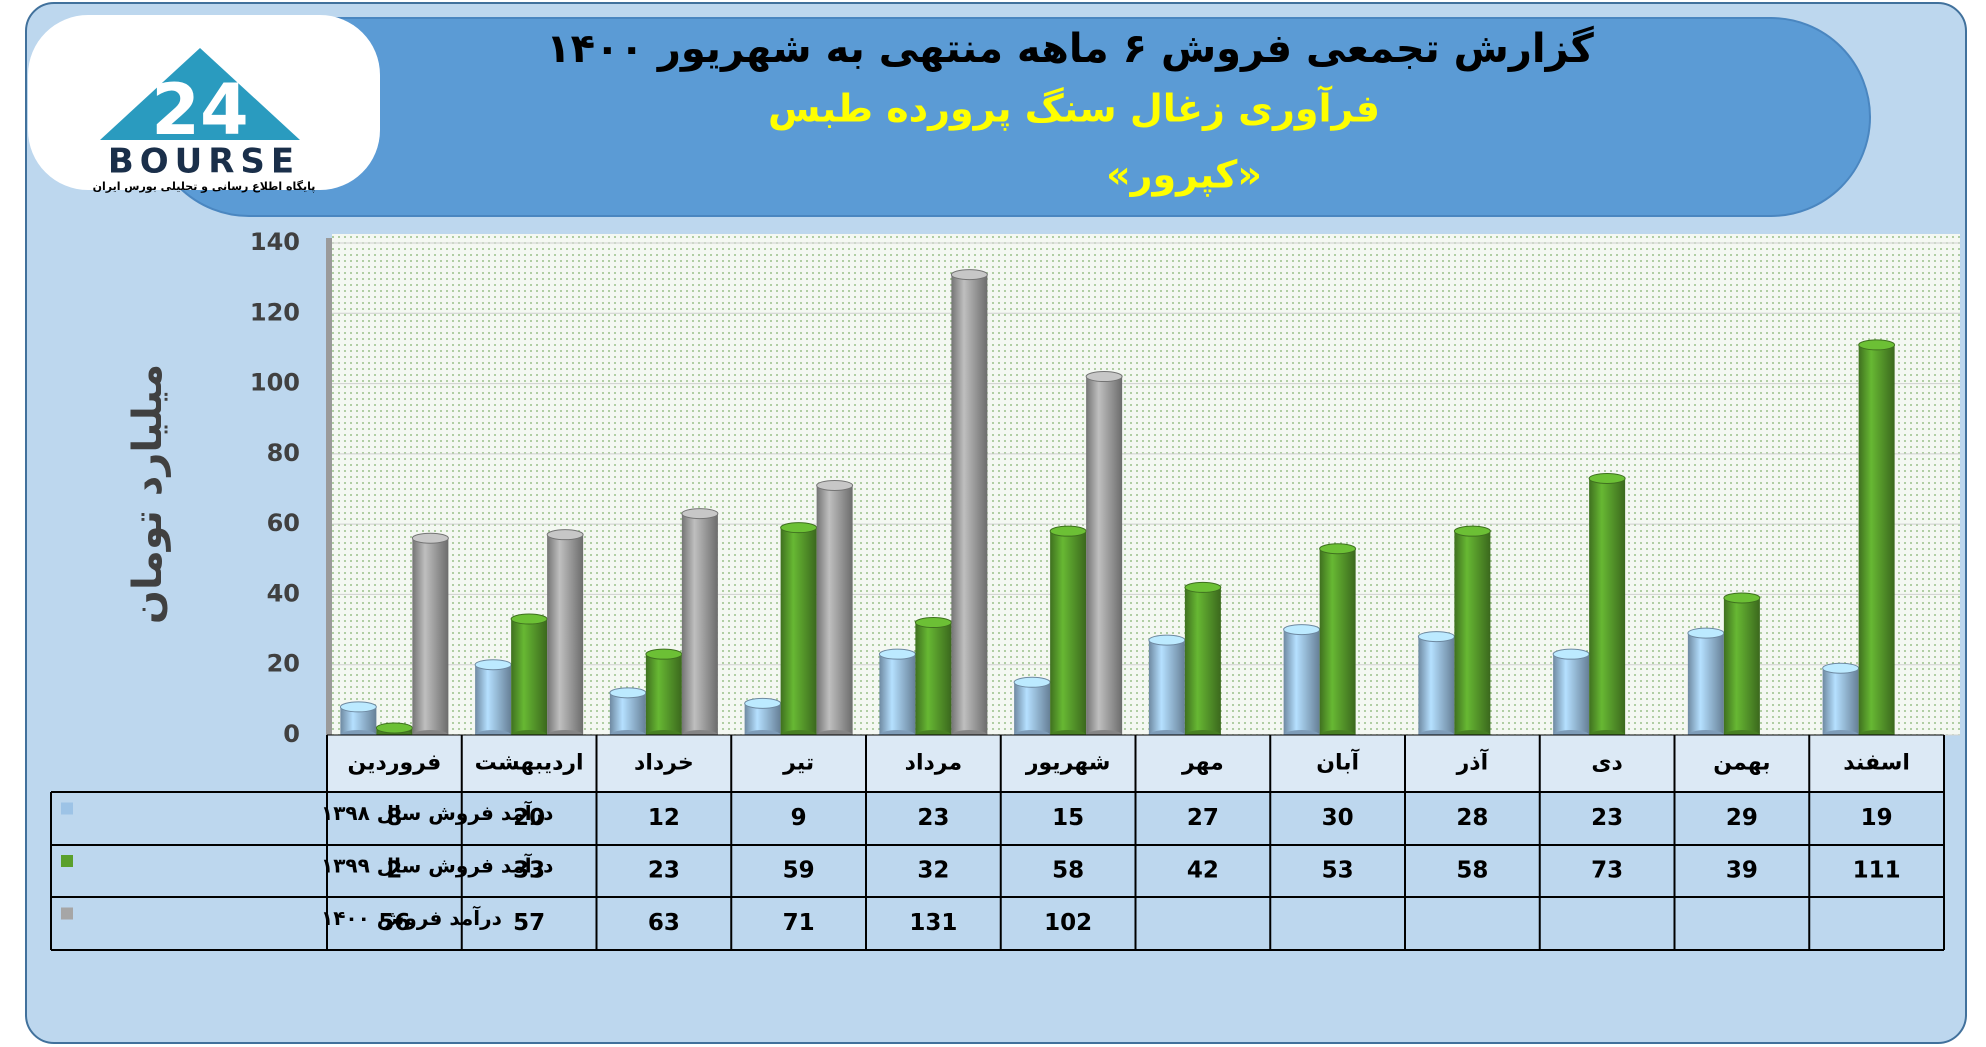 The image size is (1986, 1047). What do you see at coordinates (798, 763) in the screenshot?
I see `x-tick-label: تیر` at bounding box center [798, 763].